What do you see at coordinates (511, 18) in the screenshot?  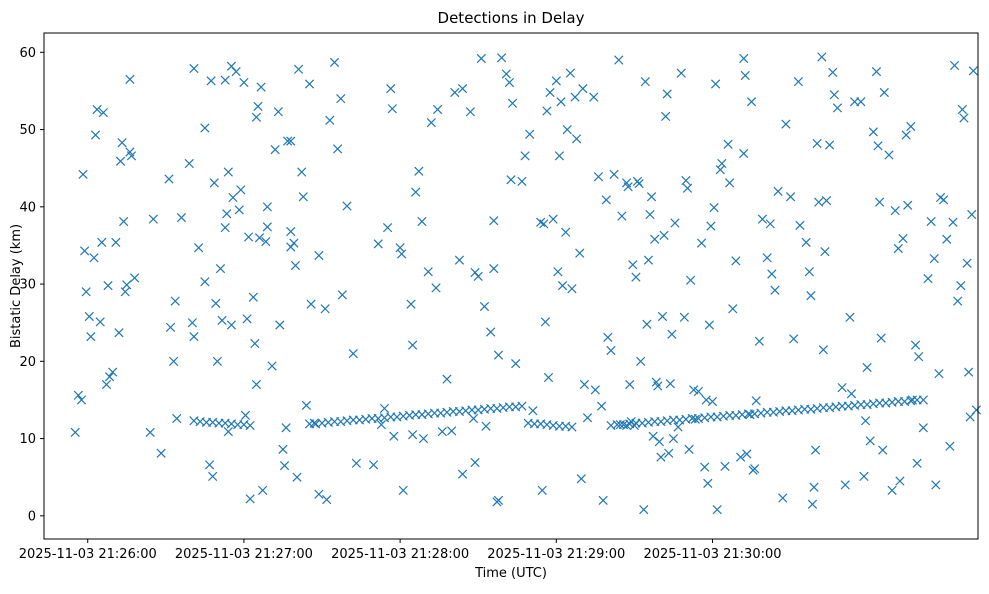 I see `chart-title: Detections in Delay` at bounding box center [511, 18].